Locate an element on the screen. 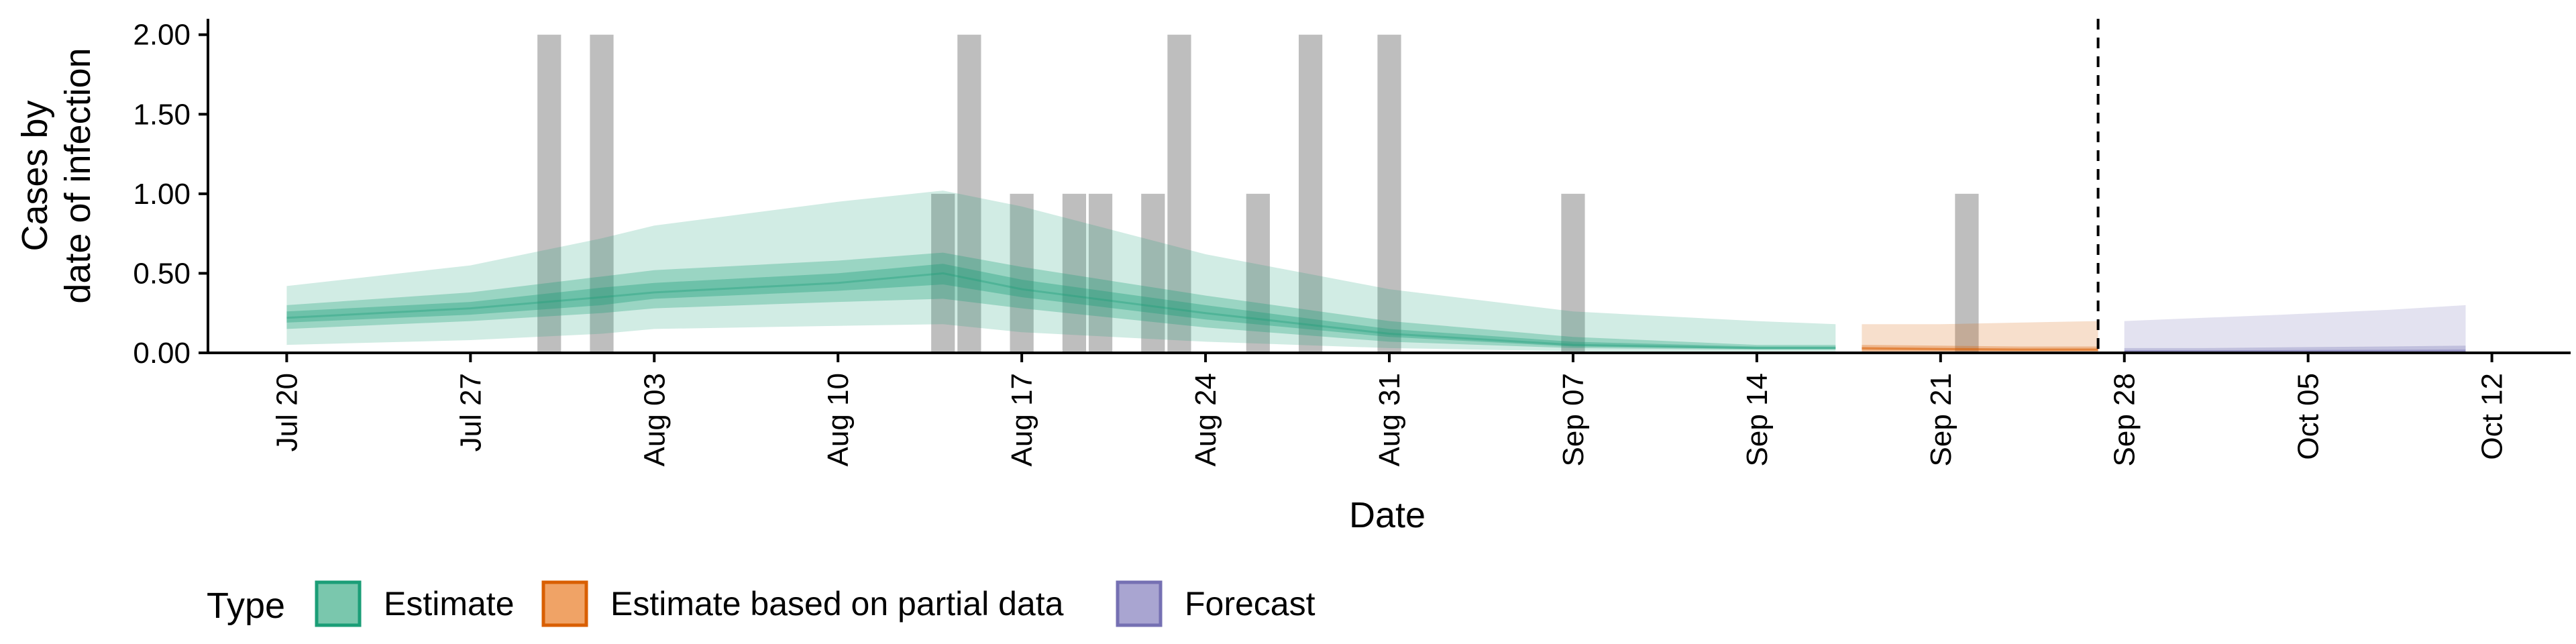 The width and height of the screenshot is (2576, 644). y-tick-label-4: 1.50 is located at coordinates (162, 114).